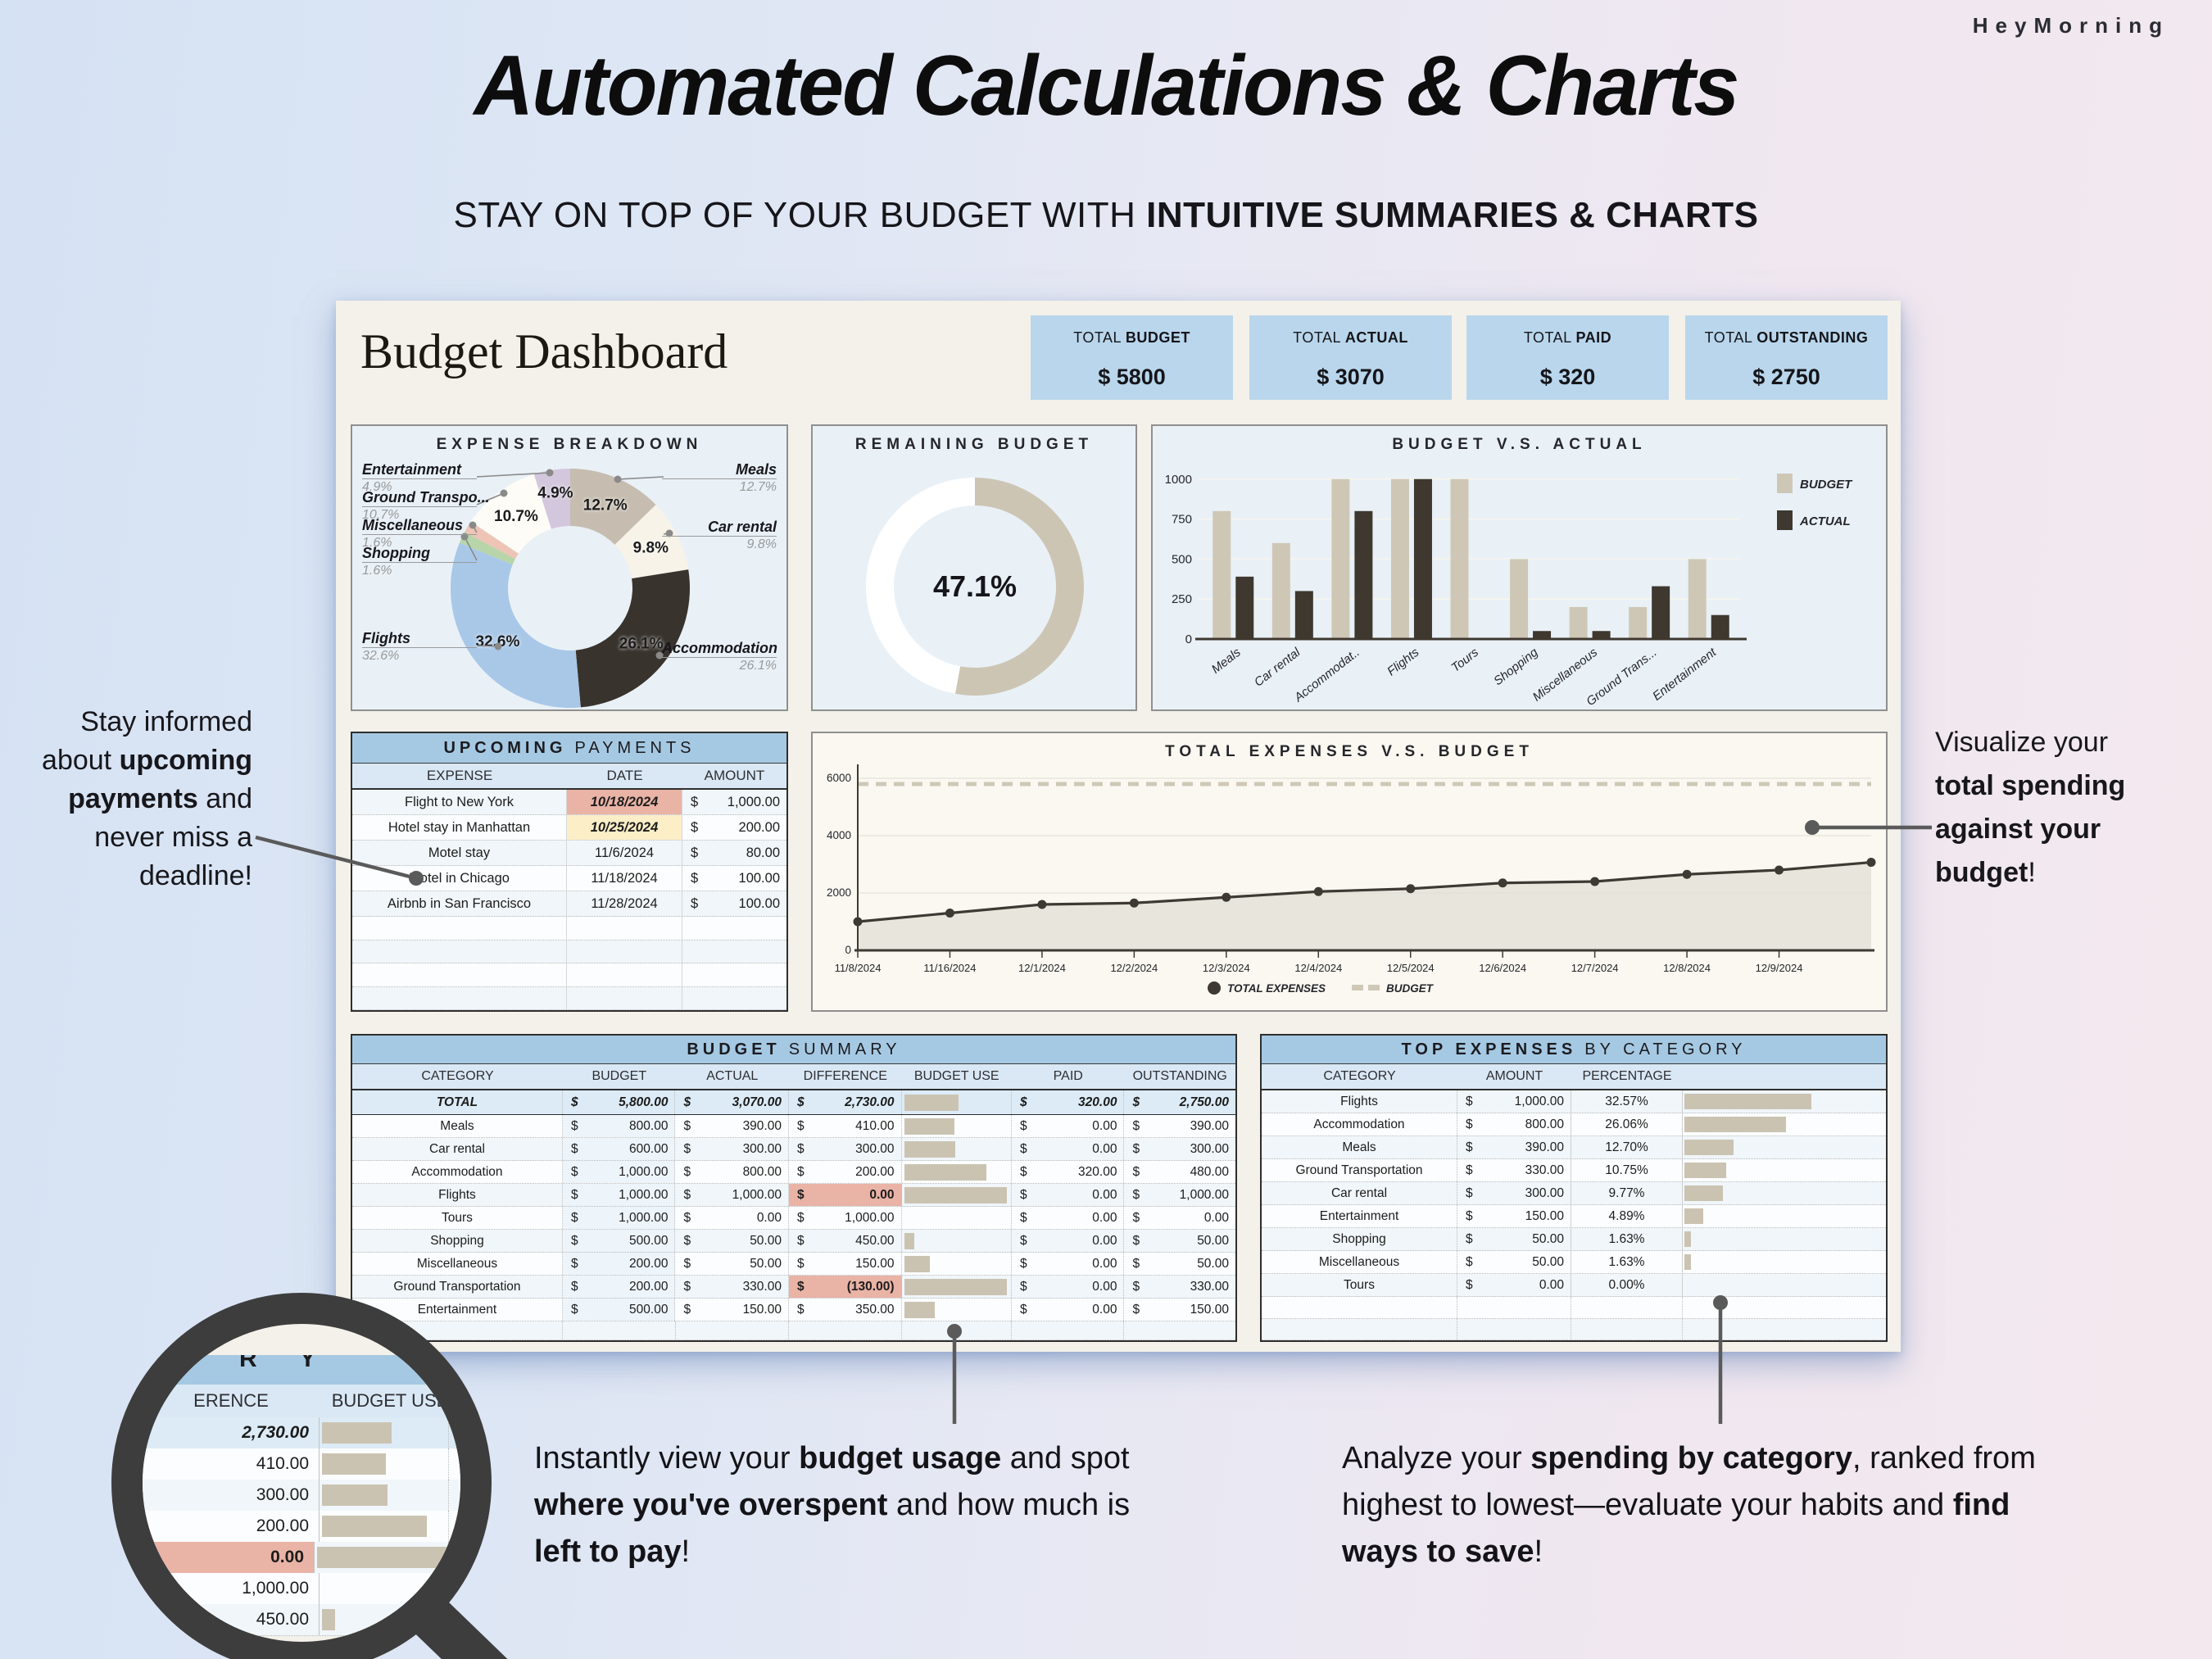 This screenshot has width=2212, height=1659. I want to click on cell-difference: $1,000.00, so click(845, 1218).